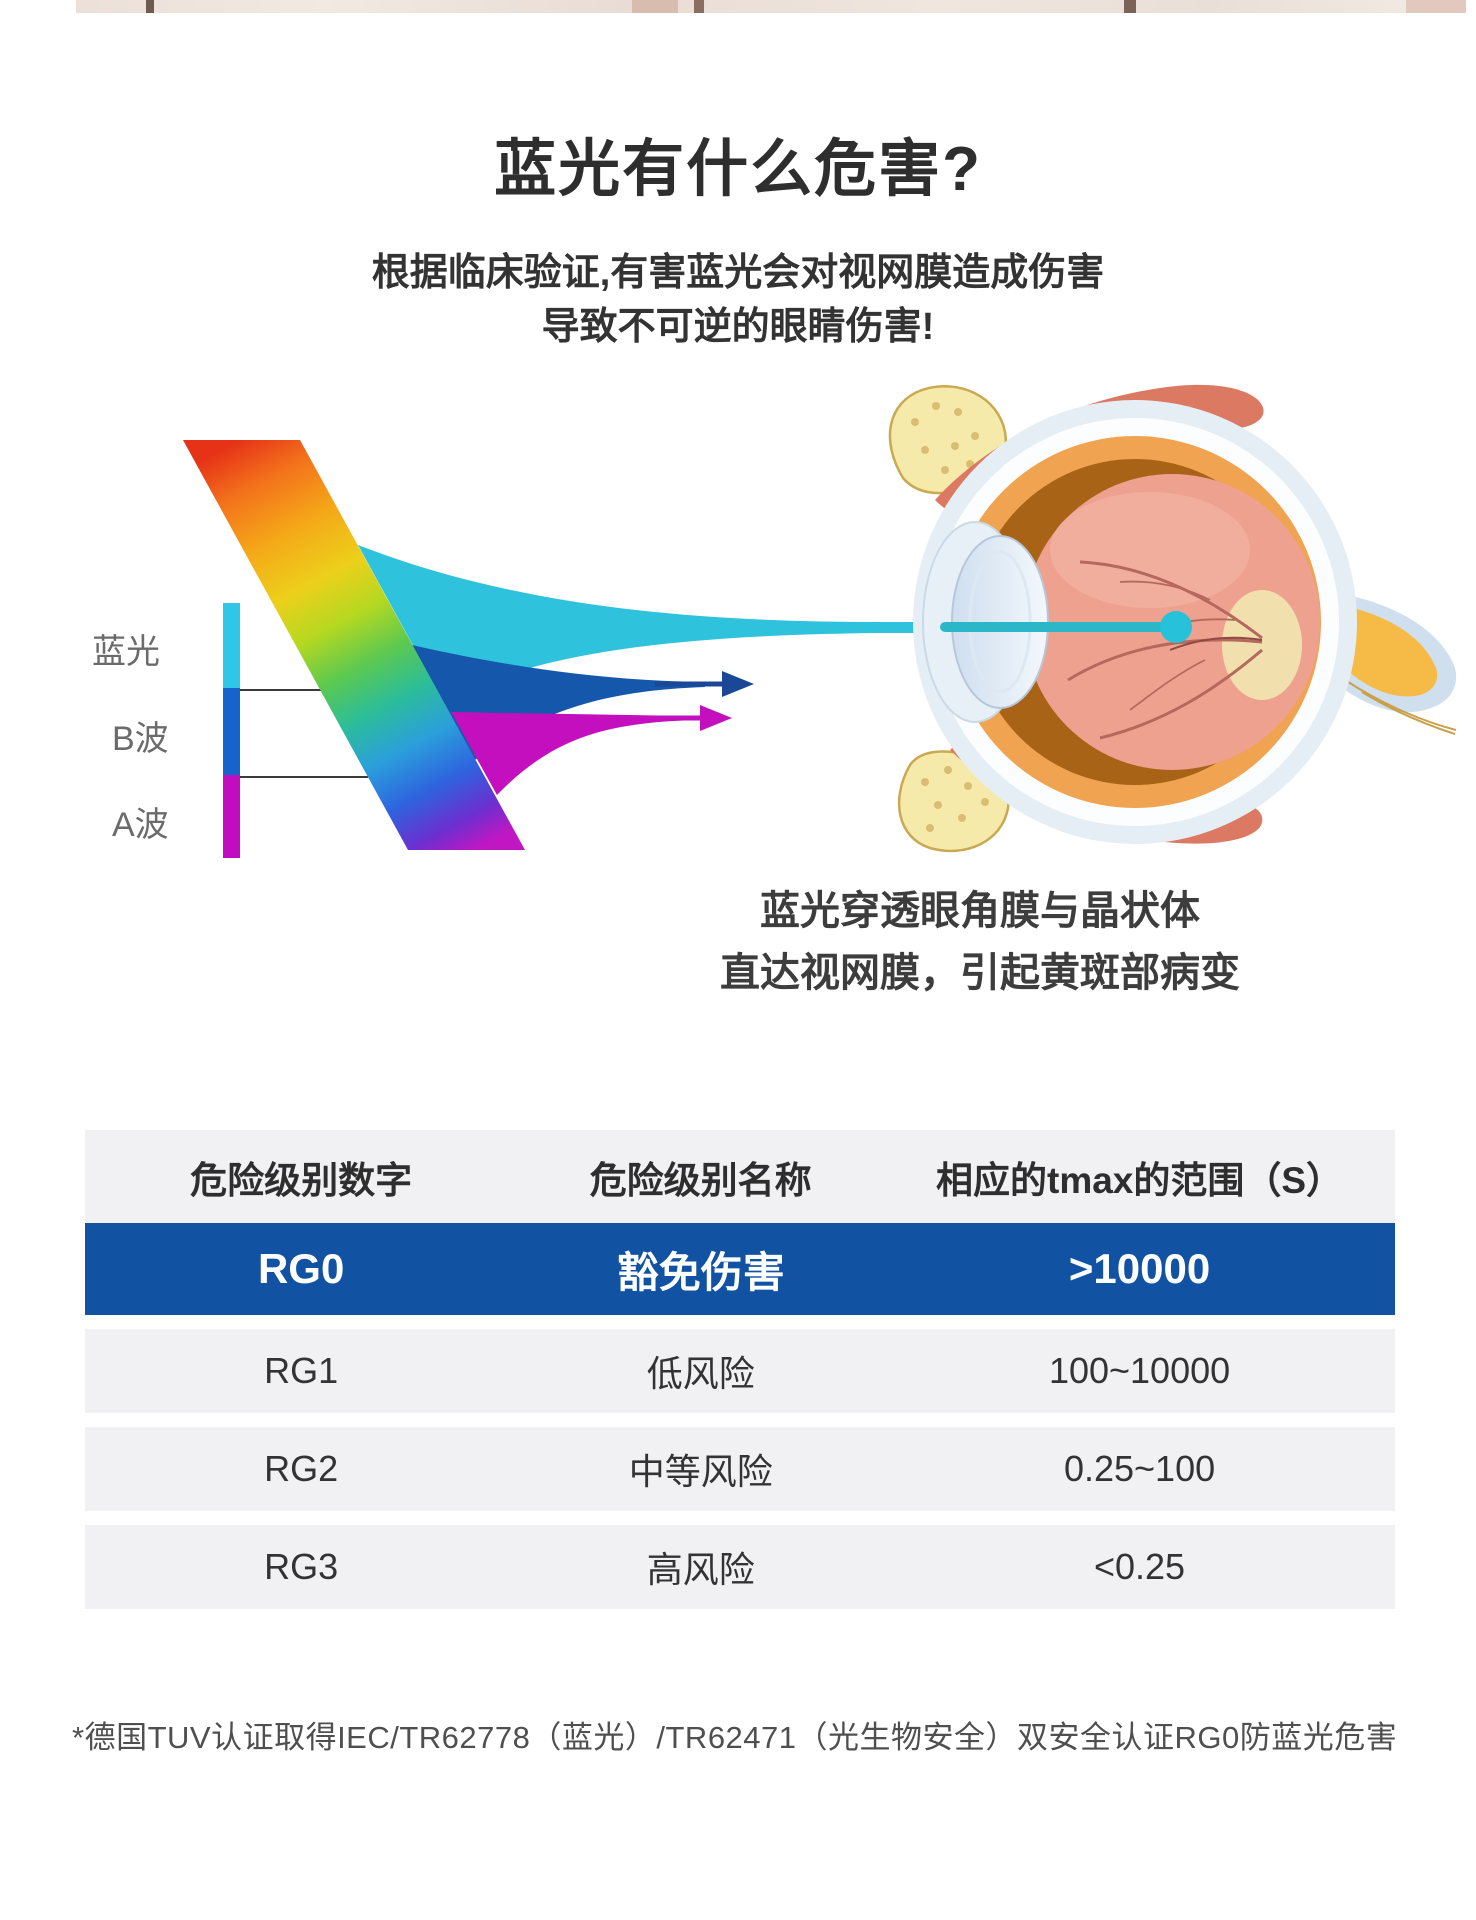 The height and width of the screenshot is (1920, 1476). I want to click on label-blue-light: 蓝光, so click(126, 652).